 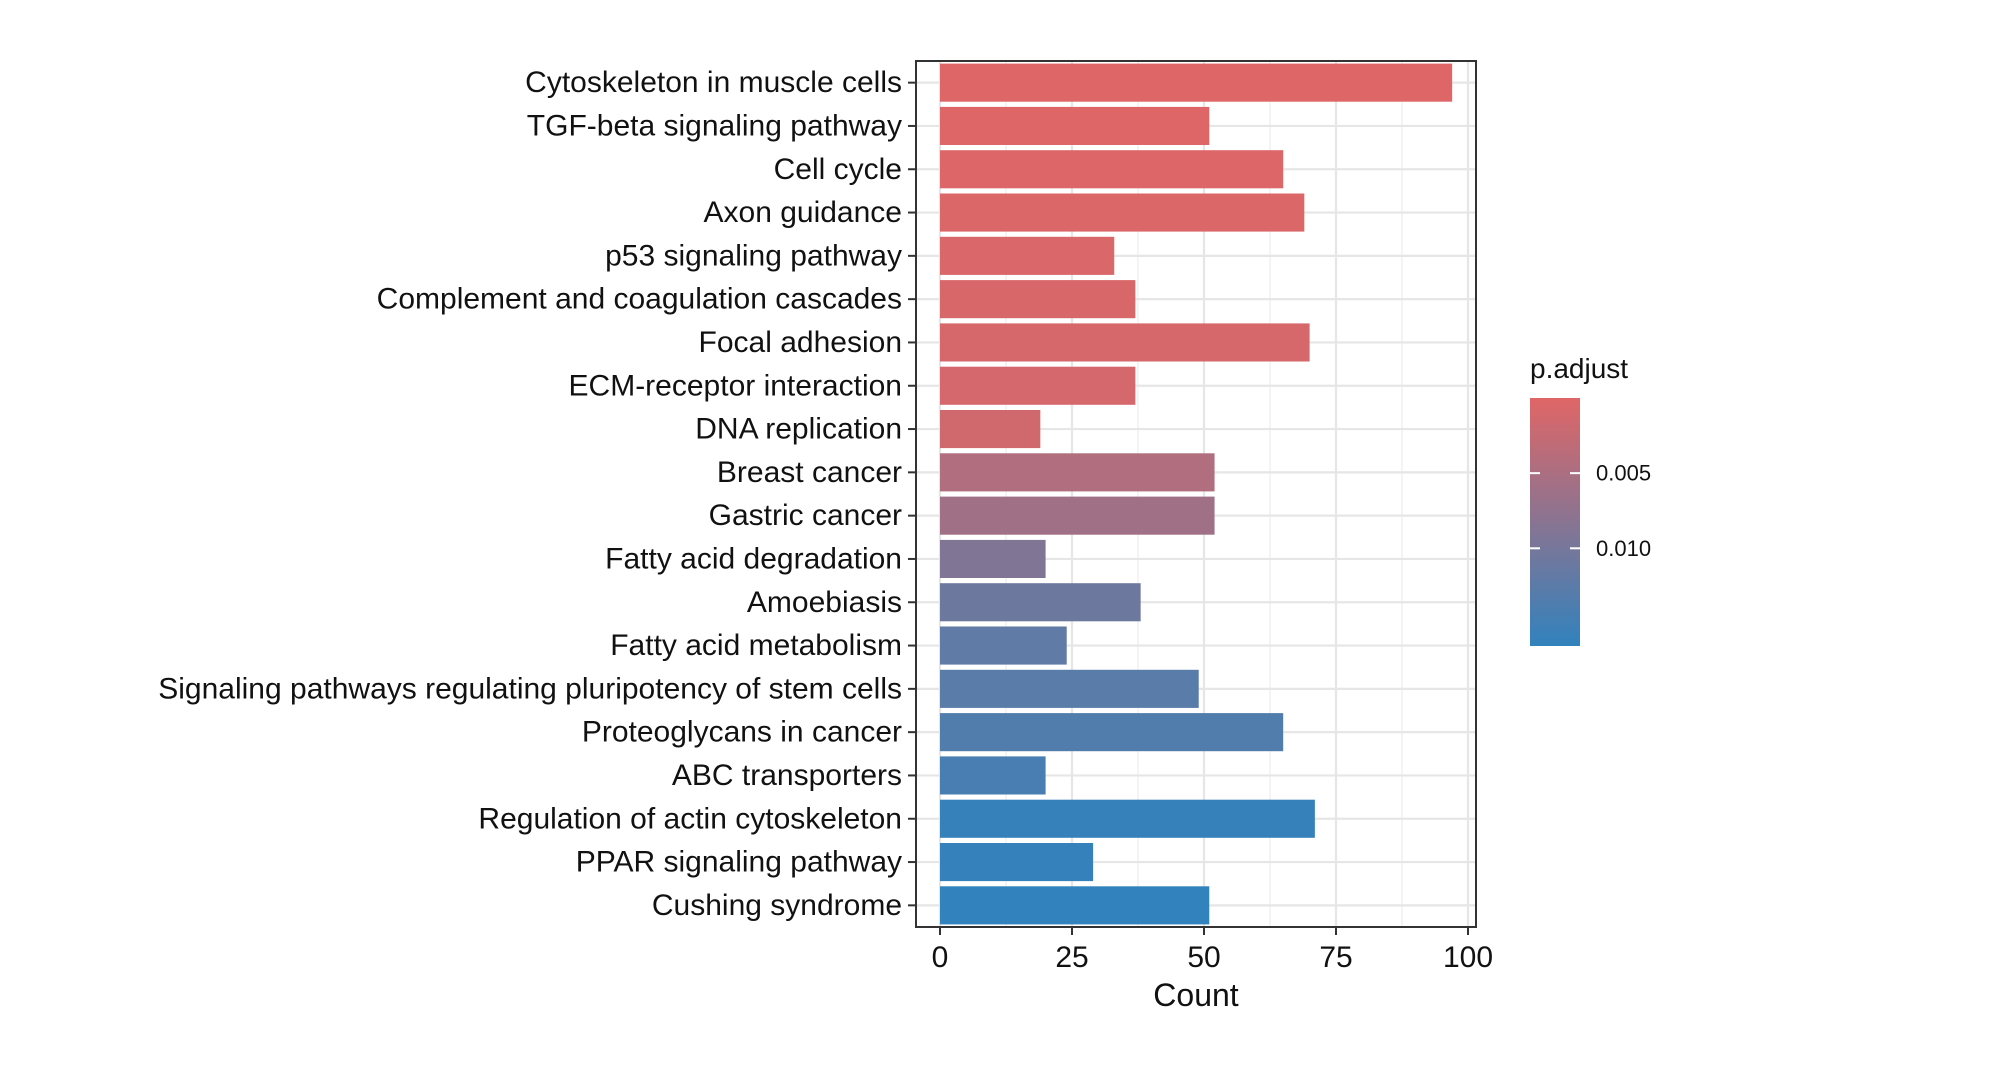 What do you see at coordinates (787, 775) in the screenshot?
I see `category-label: ABC transporters` at bounding box center [787, 775].